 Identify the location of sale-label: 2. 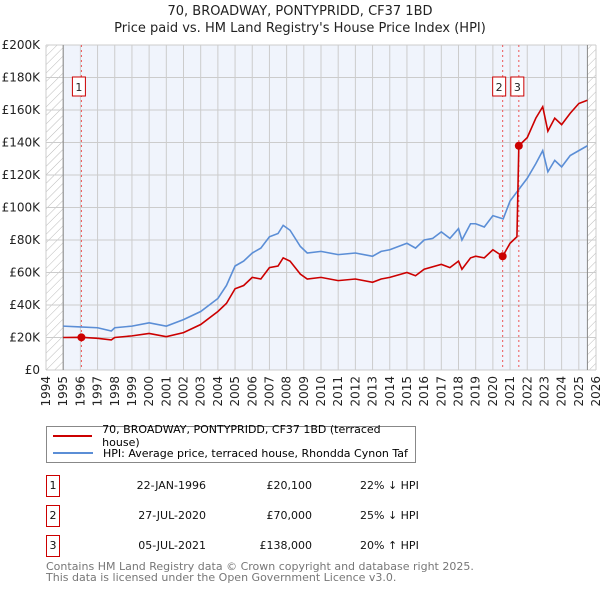
(499, 87).